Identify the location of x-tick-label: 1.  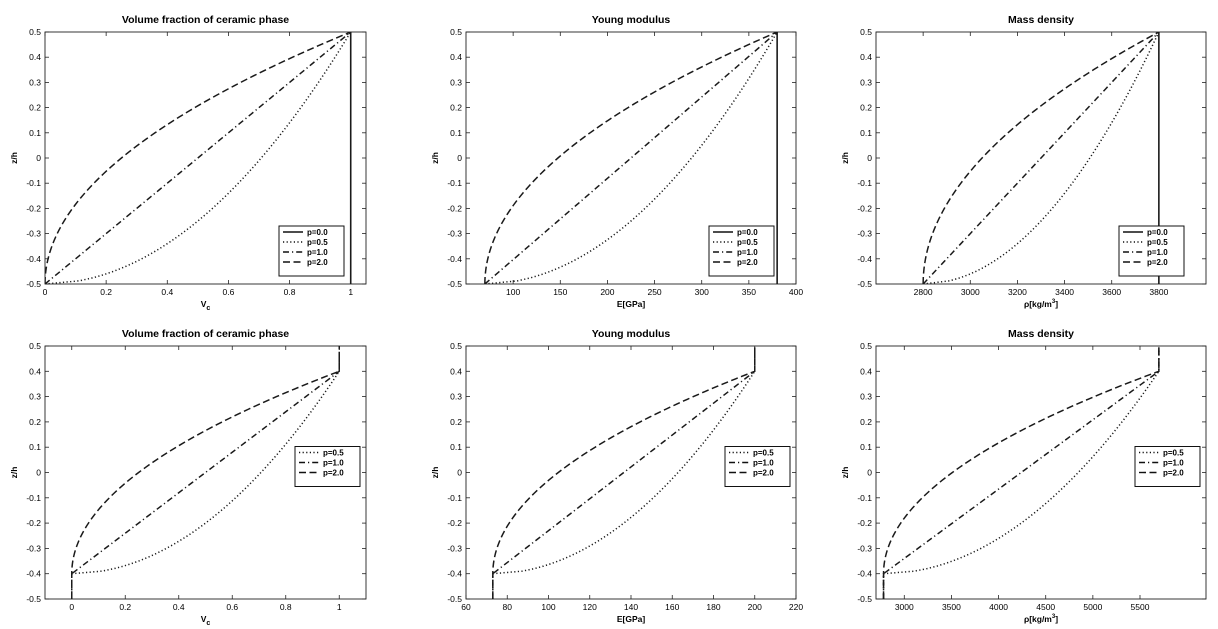
(339, 607).